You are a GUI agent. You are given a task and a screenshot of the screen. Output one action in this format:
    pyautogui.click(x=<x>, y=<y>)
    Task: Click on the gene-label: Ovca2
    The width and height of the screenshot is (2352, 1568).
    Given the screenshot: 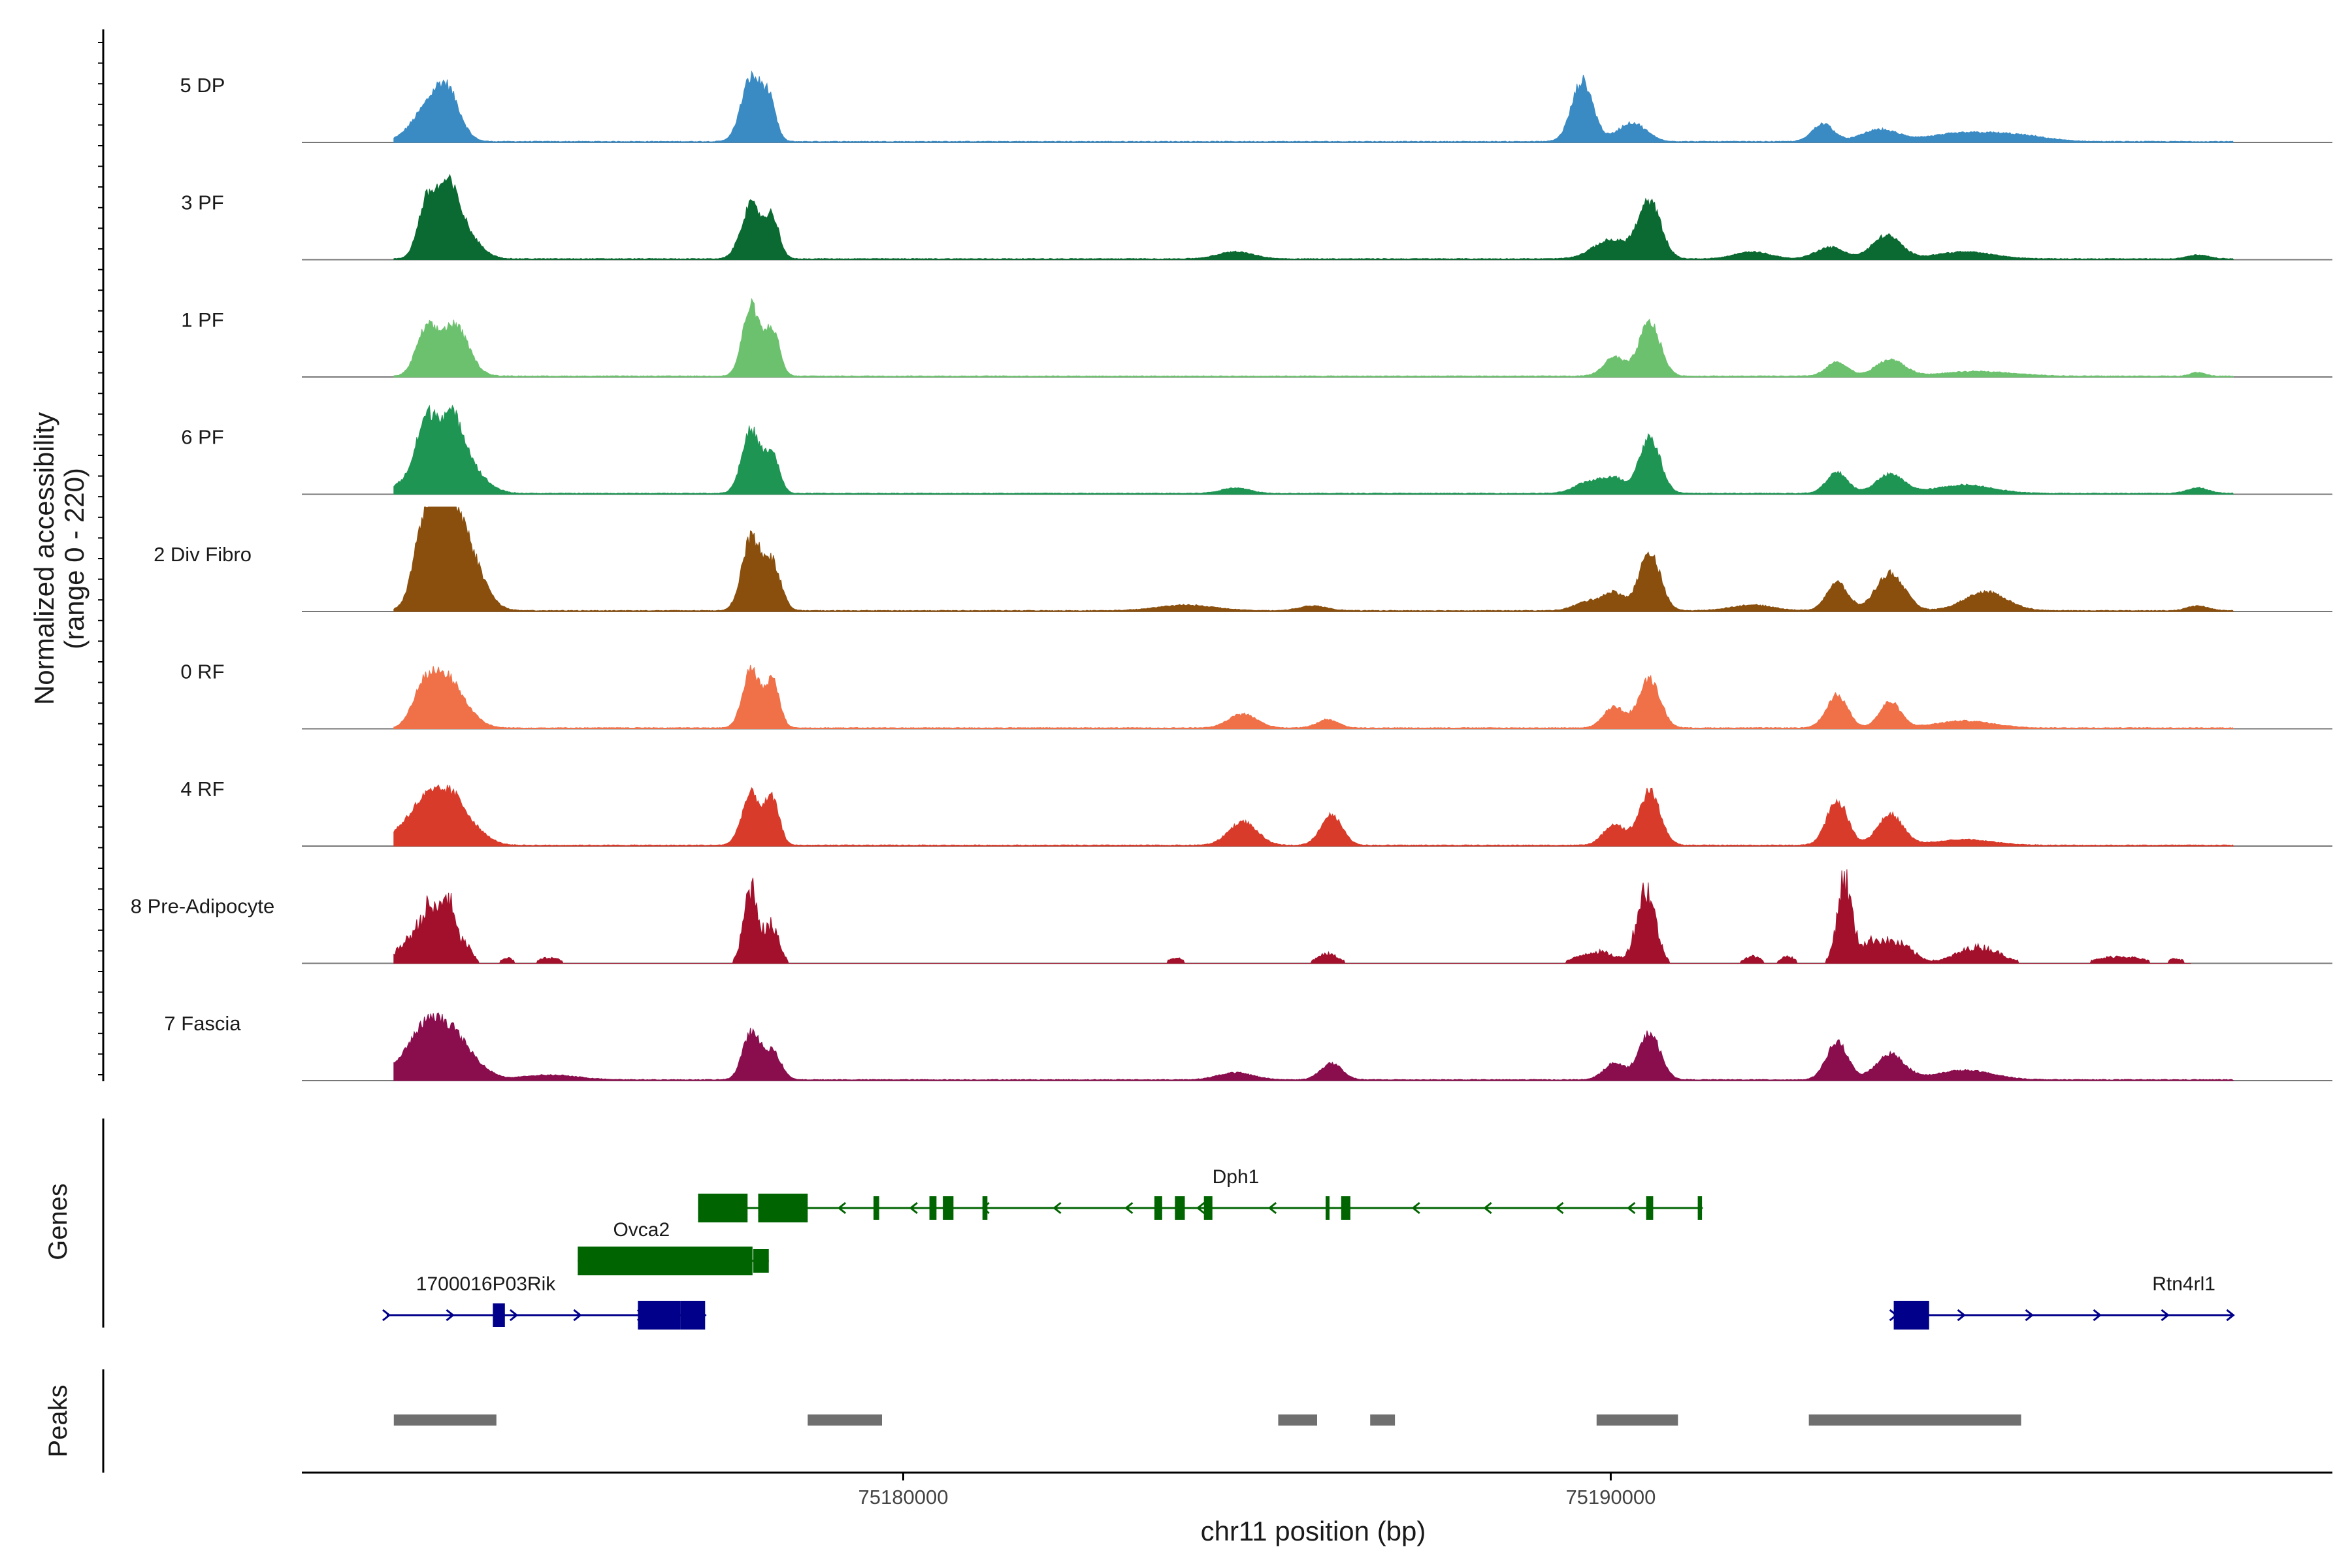 What is the action you would take?
    pyautogui.click(x=641, y=1230)
    